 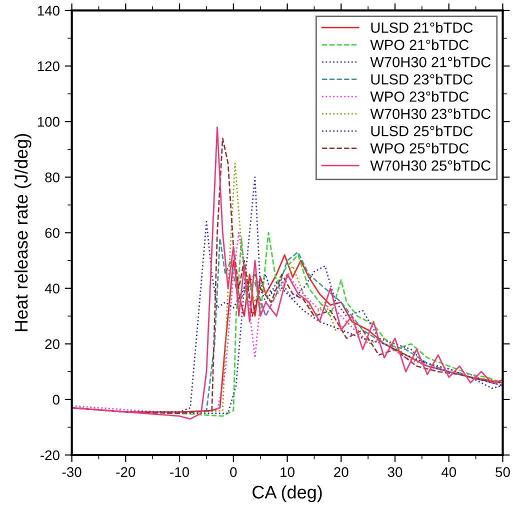 What do you see at coordinates (419, 148) in the screenshot?
I see `legend-label: WPO 25°bTDC` at bounding box center [419, 148].